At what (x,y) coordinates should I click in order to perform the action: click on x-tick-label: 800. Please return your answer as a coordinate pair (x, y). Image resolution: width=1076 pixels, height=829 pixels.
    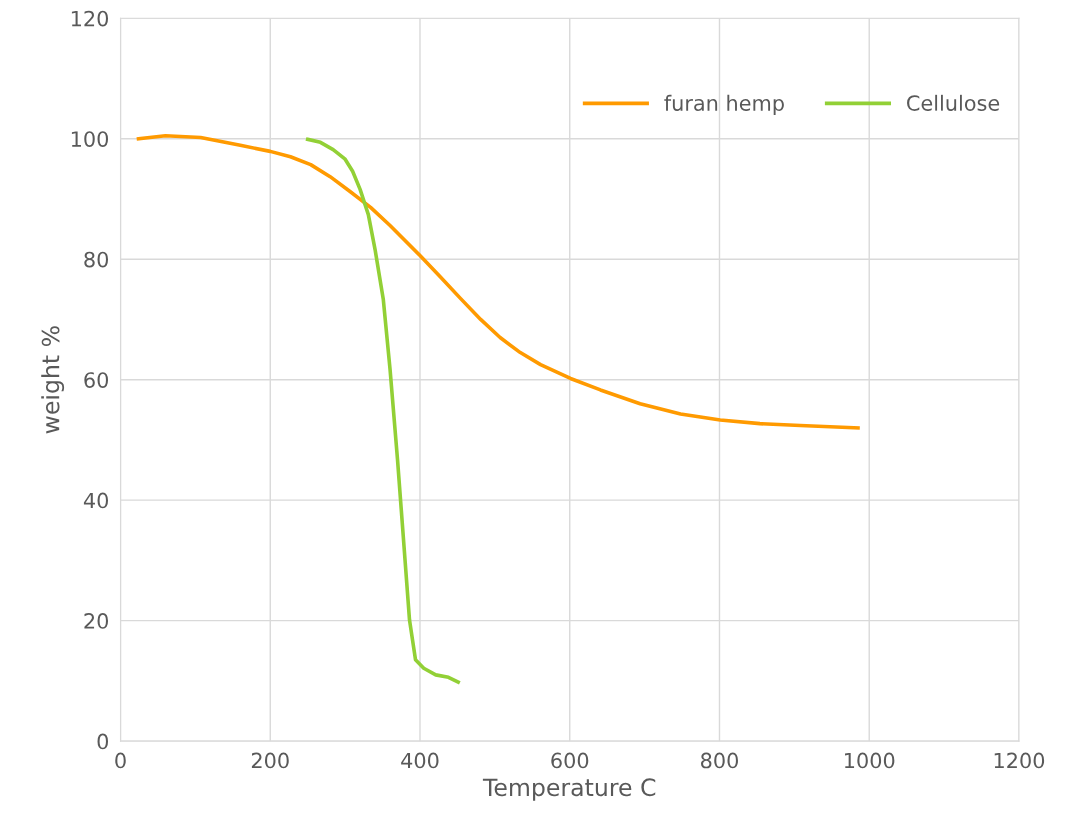
    Looking at the image, I should click on (719, 760).